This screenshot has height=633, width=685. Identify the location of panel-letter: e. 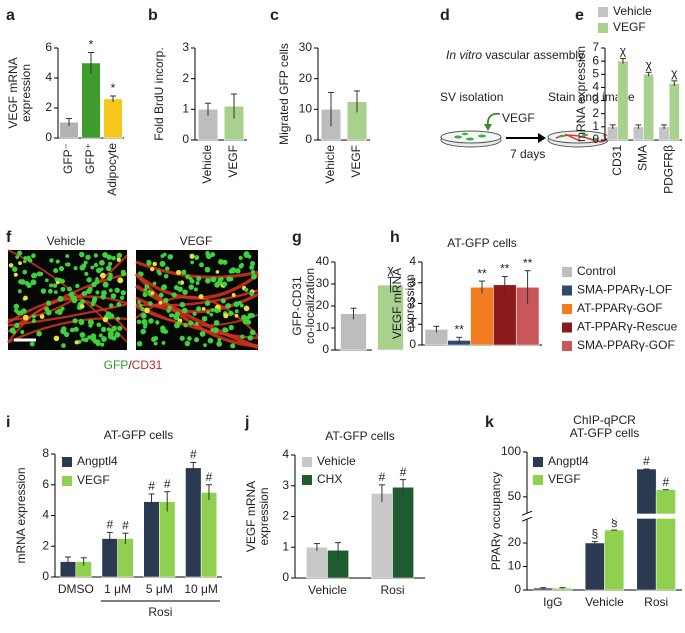
(579, 15).